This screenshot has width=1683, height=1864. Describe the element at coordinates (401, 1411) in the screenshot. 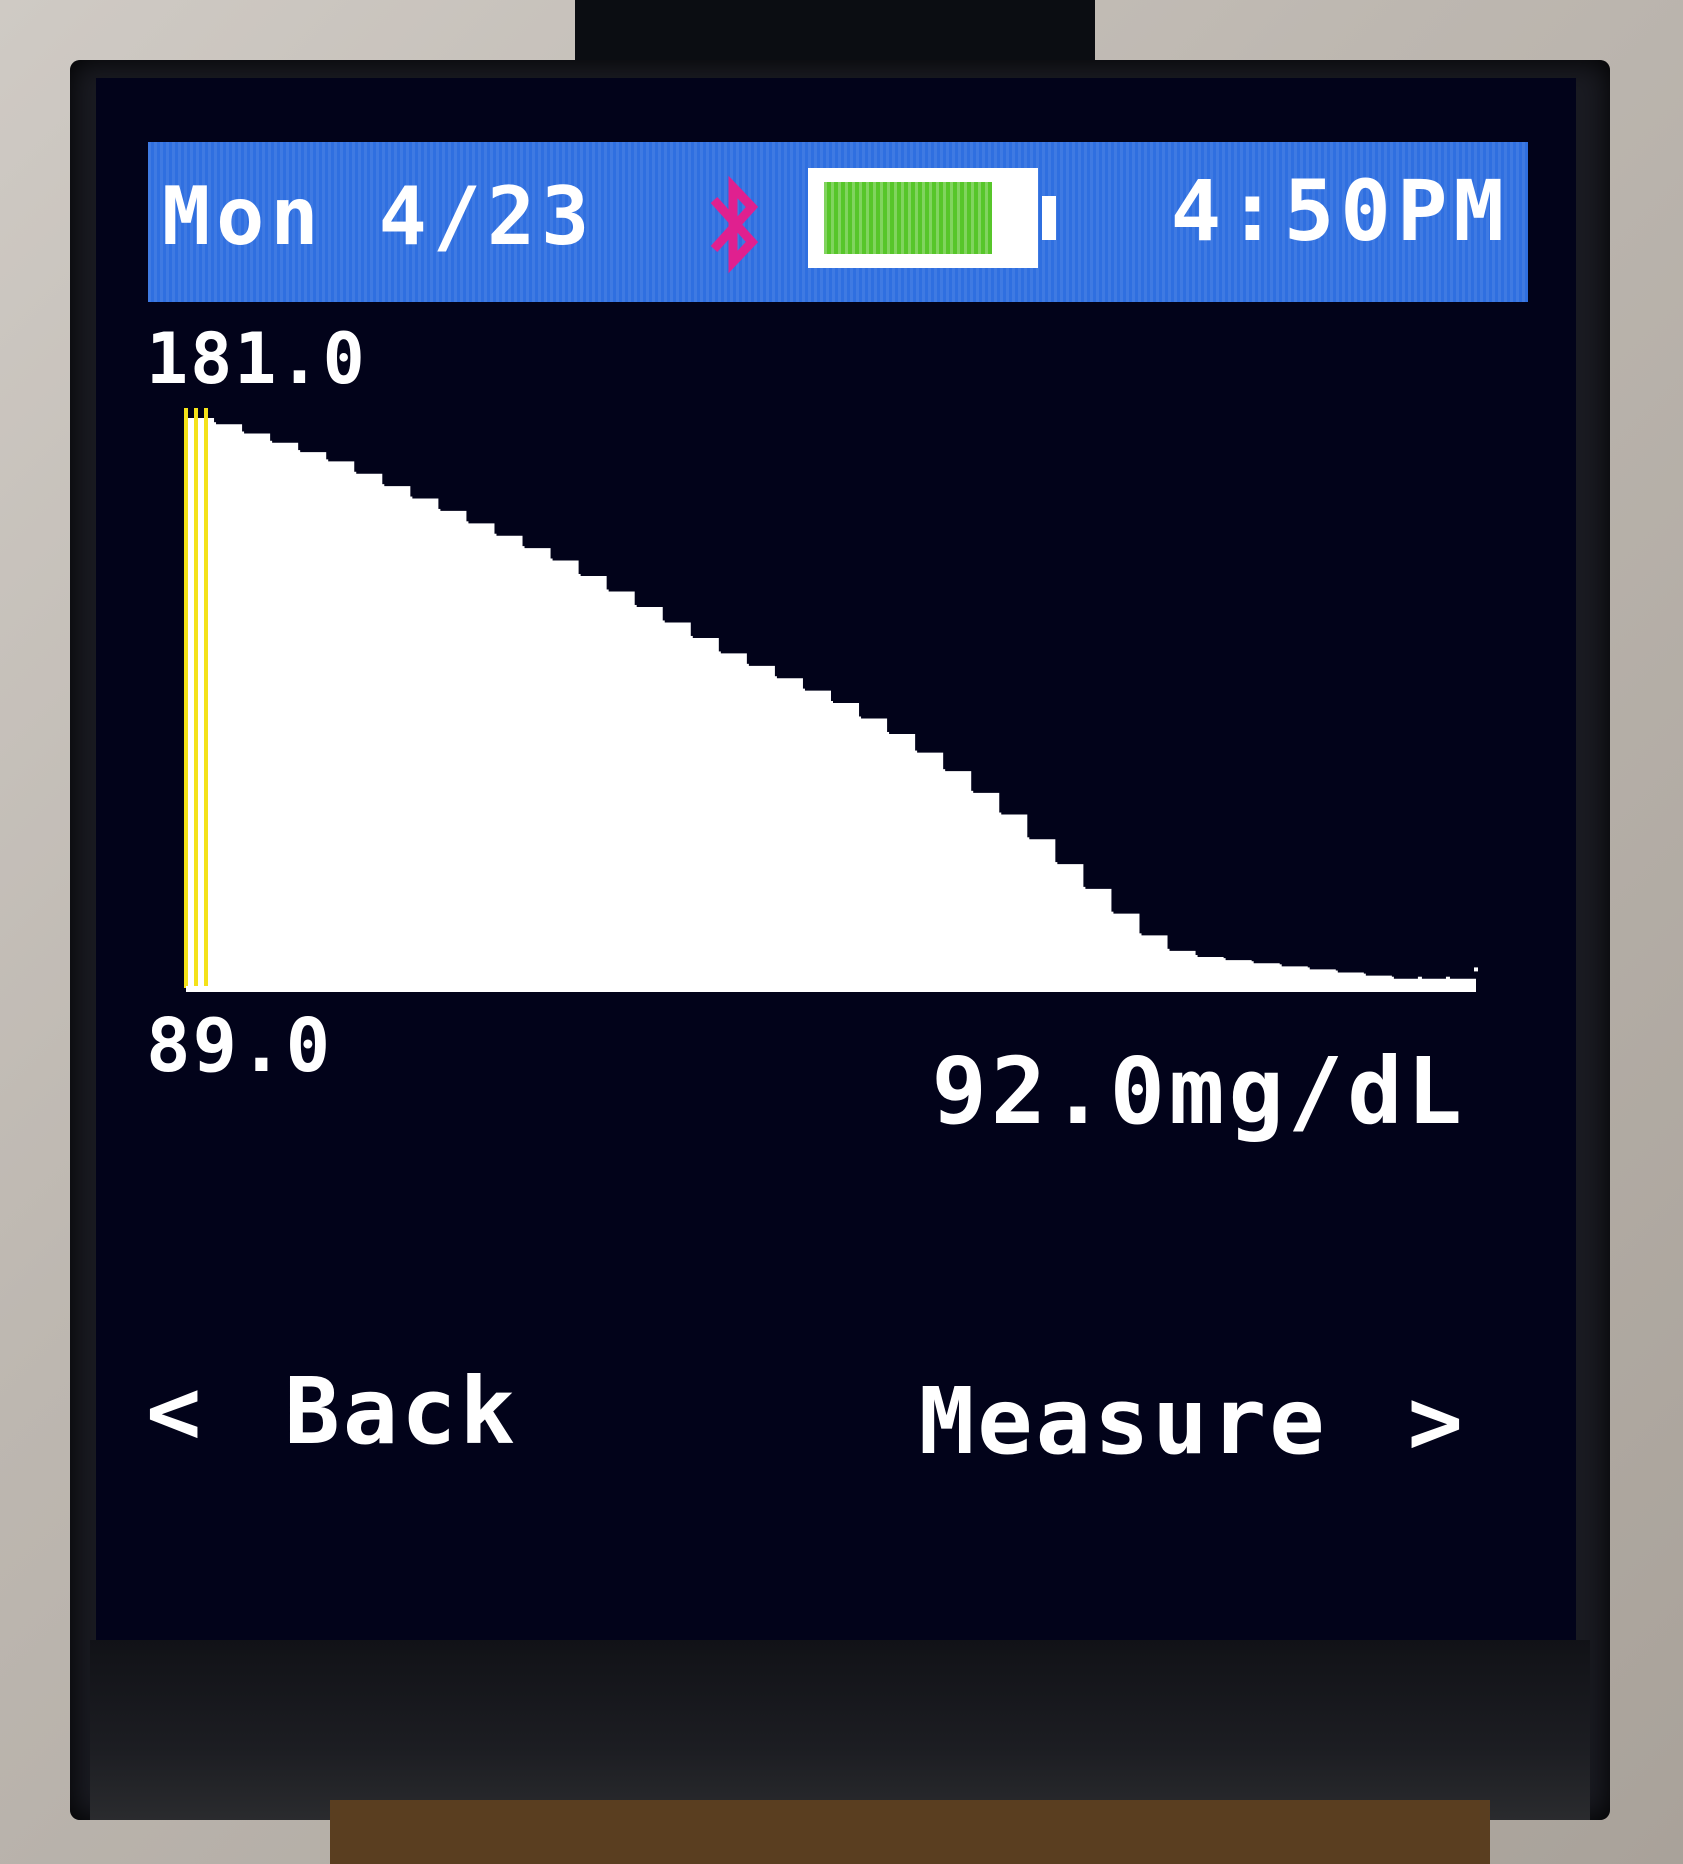

I see `back-label: Back` at that location.